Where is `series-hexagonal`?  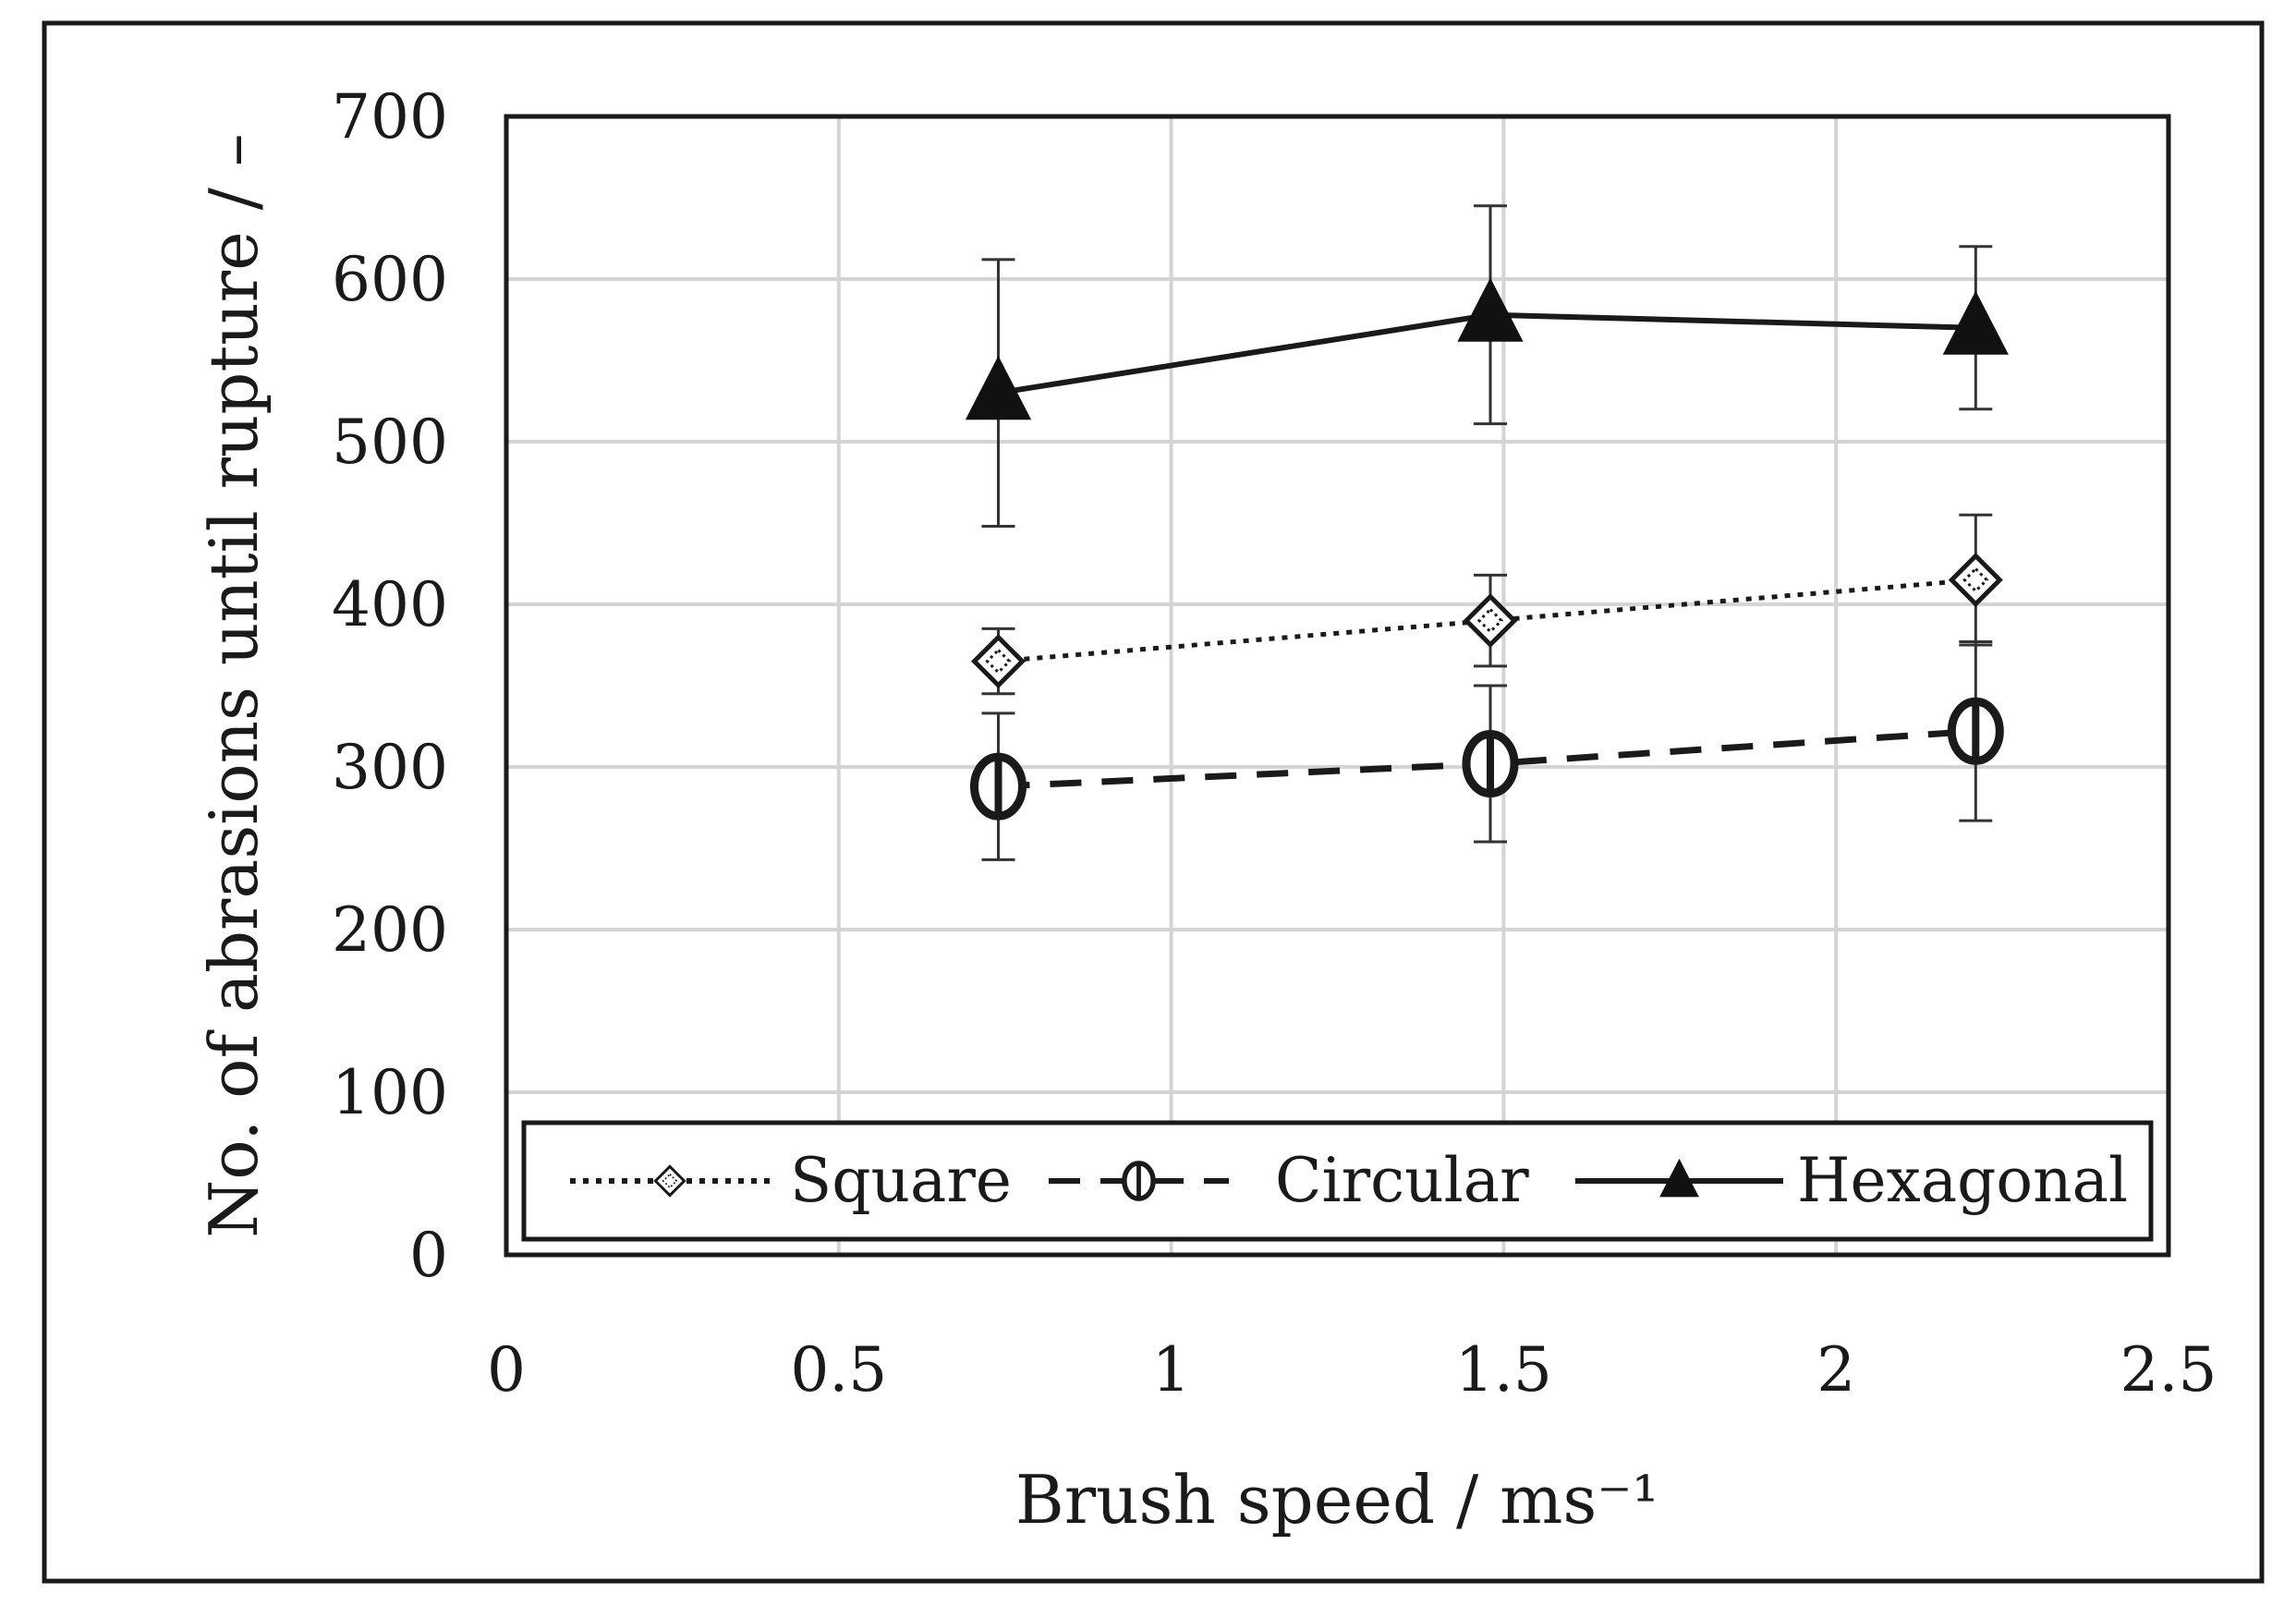
series-hexagonal is located at coordinates (1487, 367).